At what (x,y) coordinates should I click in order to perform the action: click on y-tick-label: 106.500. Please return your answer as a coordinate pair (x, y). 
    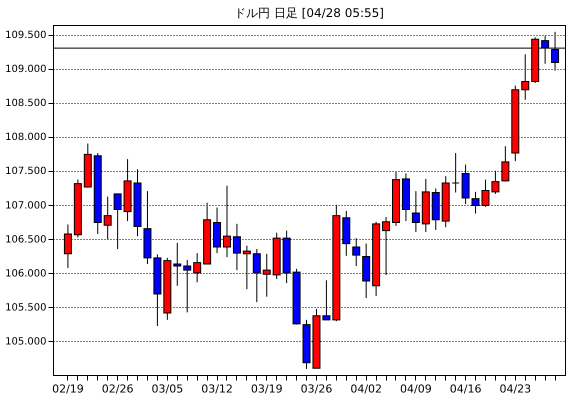
    Looking at the image, I should click on (25, 240).